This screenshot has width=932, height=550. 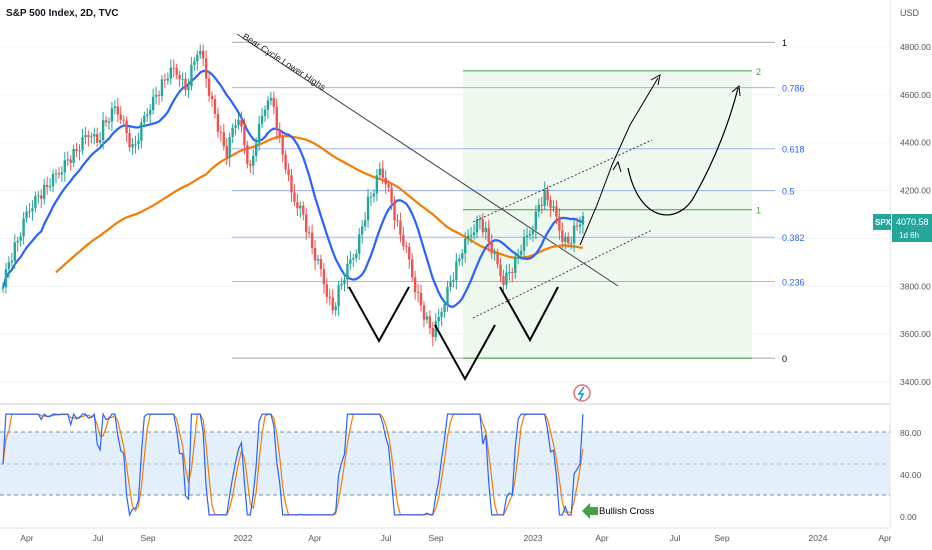 What do you see at coordinates (911, 275) in the screenshot?
I see `price-axis` at bounding box center [911, 275].